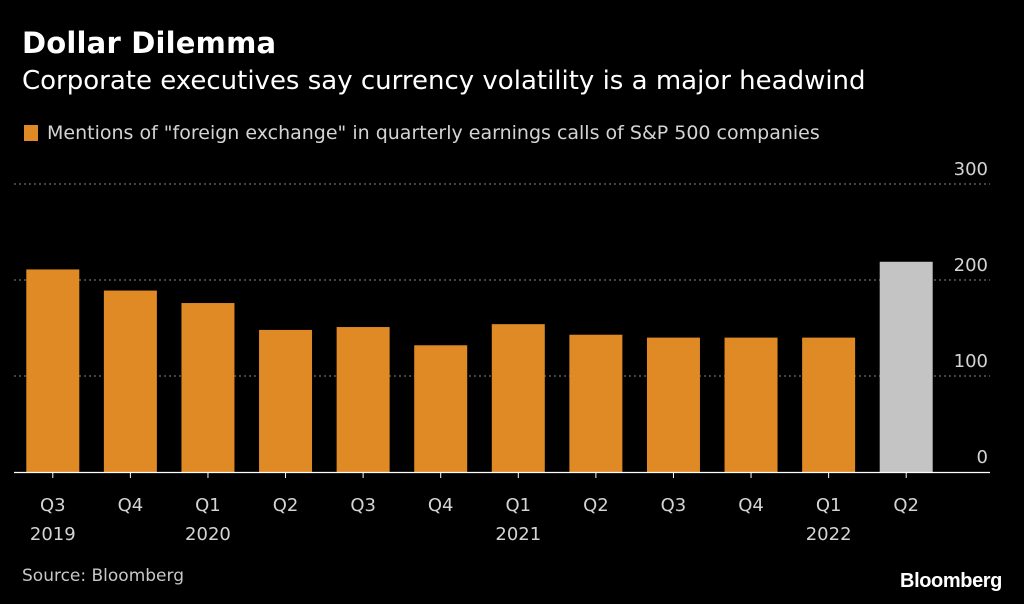  I want to click on legend-swatch, so click(31, 133).